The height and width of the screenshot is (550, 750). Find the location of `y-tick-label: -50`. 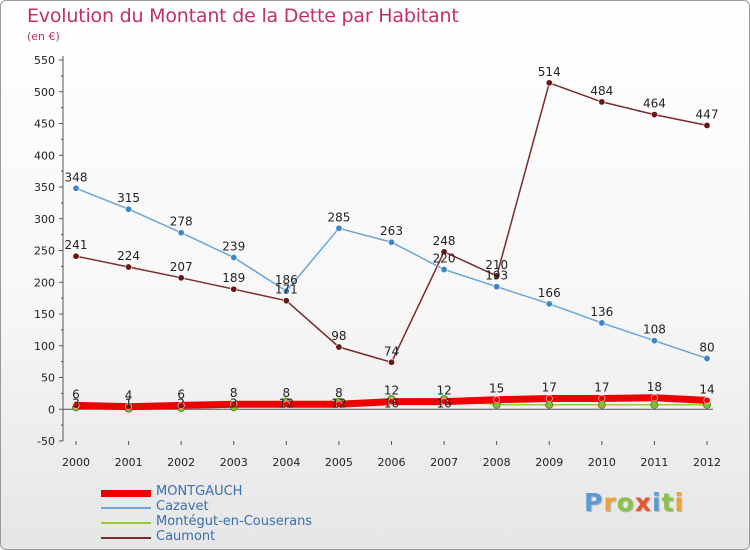

y-tick-label: -50 is located at coordinates (46, 441).